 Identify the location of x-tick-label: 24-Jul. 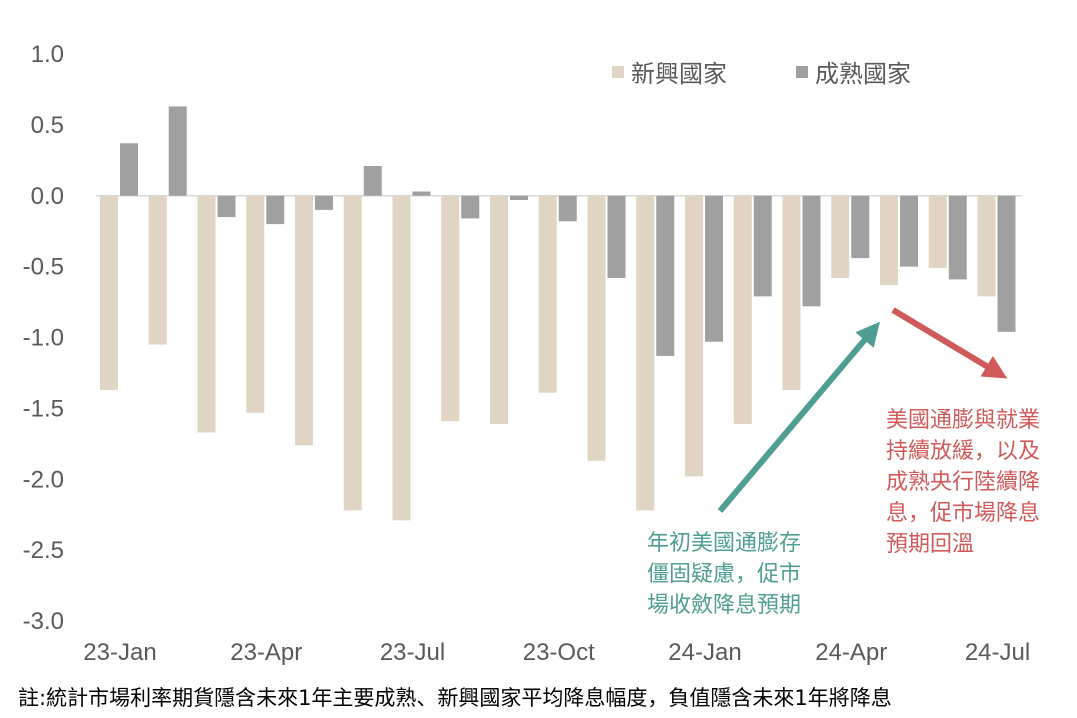
(997, 652).